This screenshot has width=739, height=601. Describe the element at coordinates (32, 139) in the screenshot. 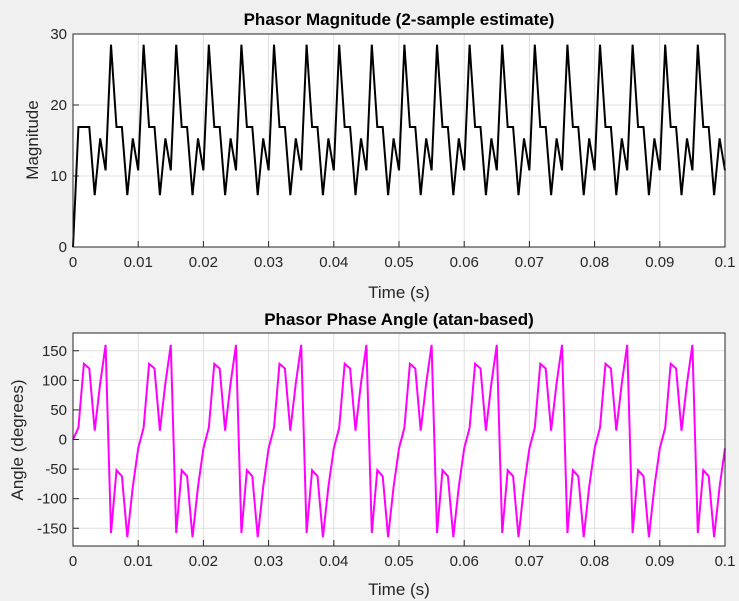

I see `magnitude-y-axis-label: Magnitude` at that location.